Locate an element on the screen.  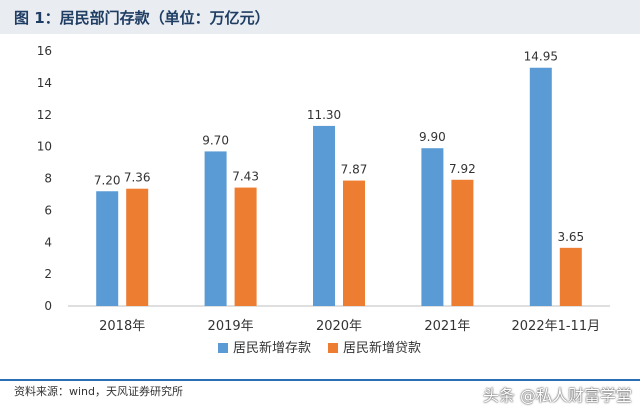
deposit-value-label: 9.70 is located at coordinates (215, 140).